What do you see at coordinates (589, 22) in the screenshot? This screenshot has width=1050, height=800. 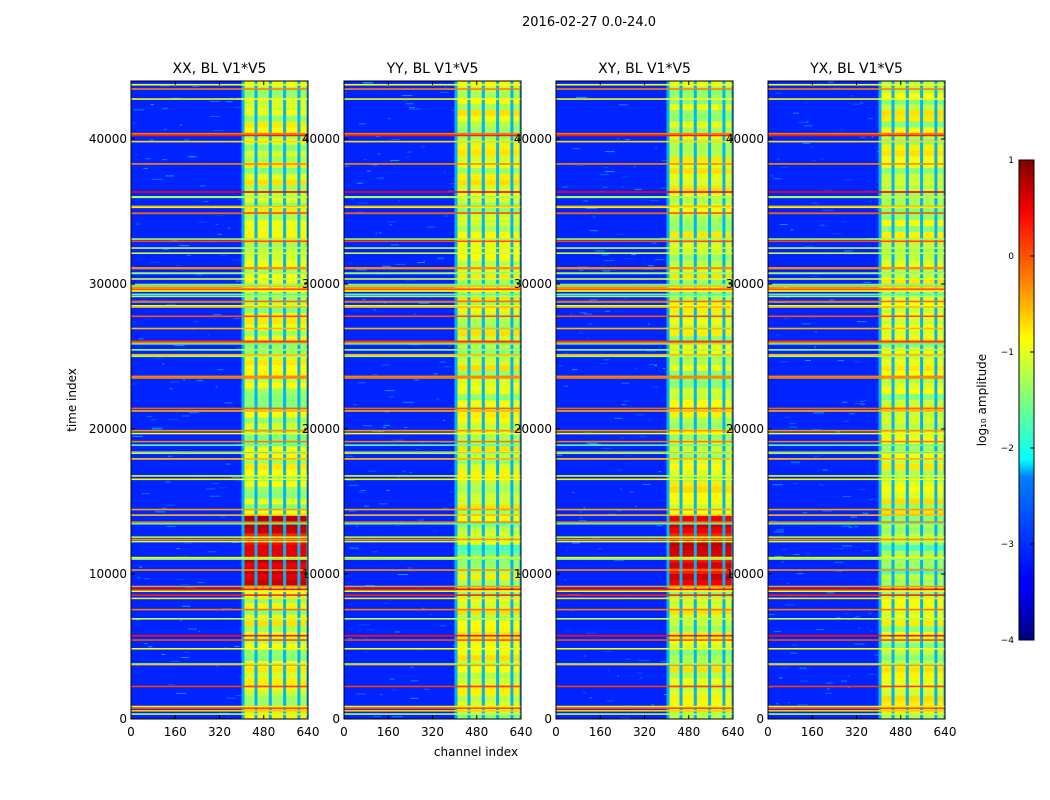 I see `figure-suptitle: 2016-02-27 0.0-24.0` at bounding box center [589, 22].